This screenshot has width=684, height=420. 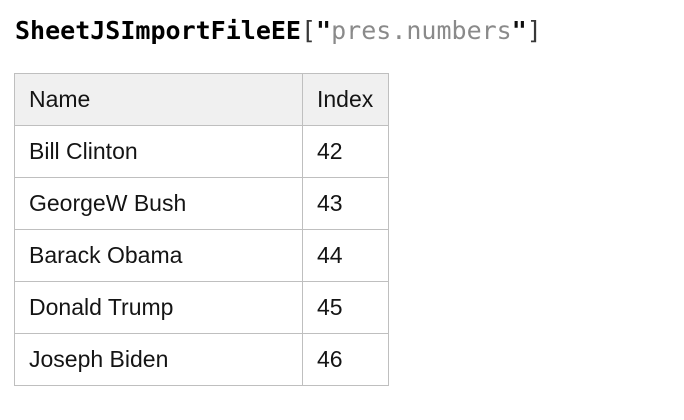 I want to click on cell-index: 44, so click(x=345, y=255).